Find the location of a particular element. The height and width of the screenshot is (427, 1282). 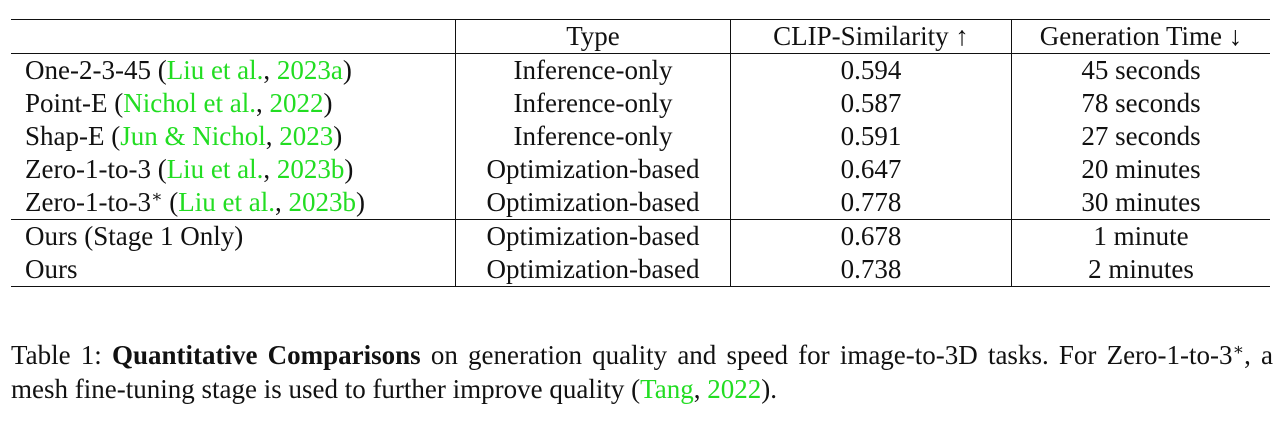

method-cell: Zero-1-to-3∗ (Liu et al., 2023b) is located at coordinates (233, 203).